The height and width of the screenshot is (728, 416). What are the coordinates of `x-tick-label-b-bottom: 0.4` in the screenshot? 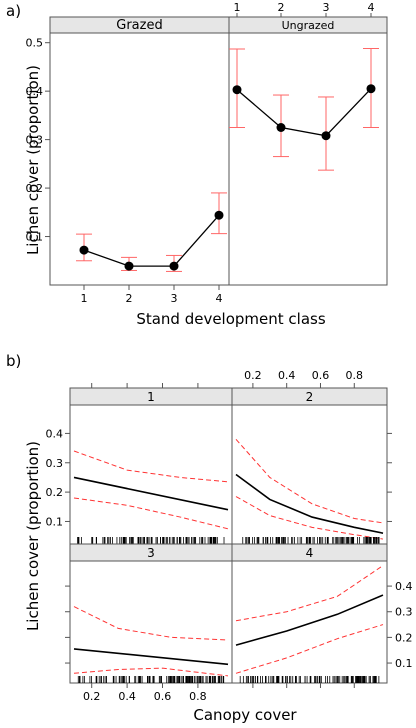 It's located at (127, 696).